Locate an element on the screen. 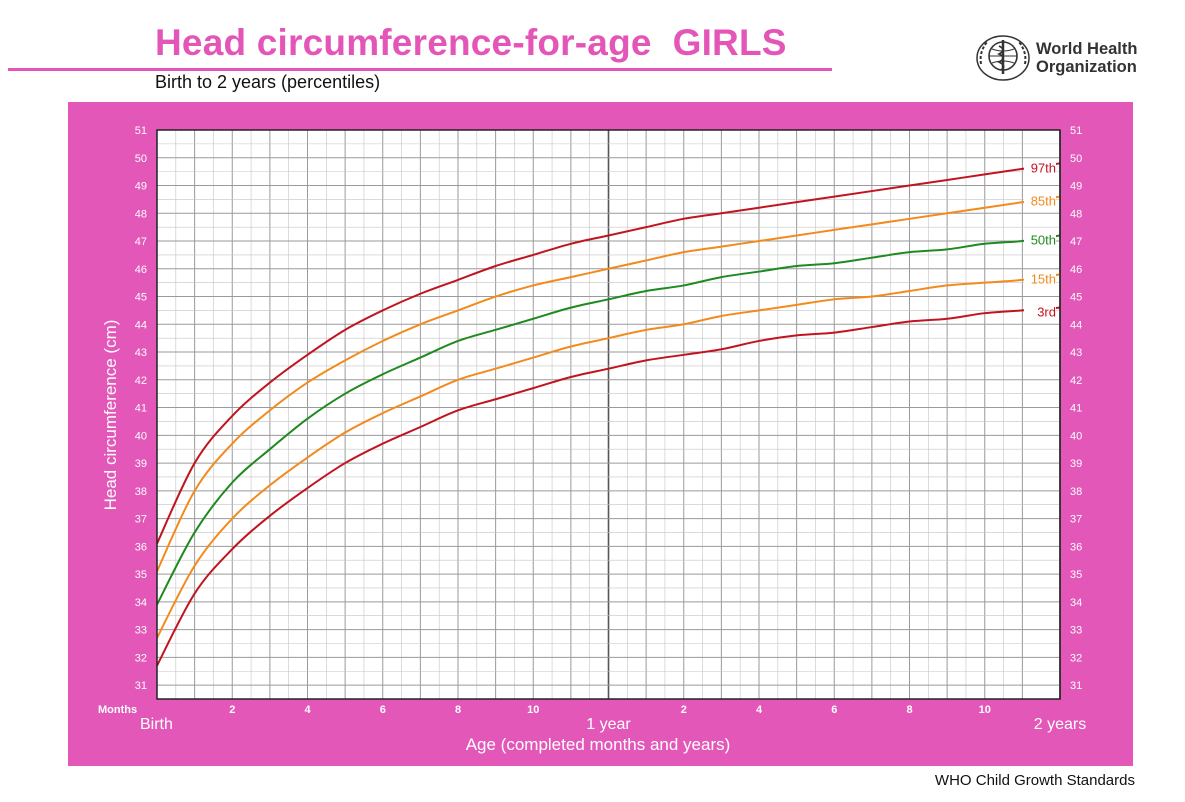  y-tick-label-right: 48 is located at coordinates (1076, 214).